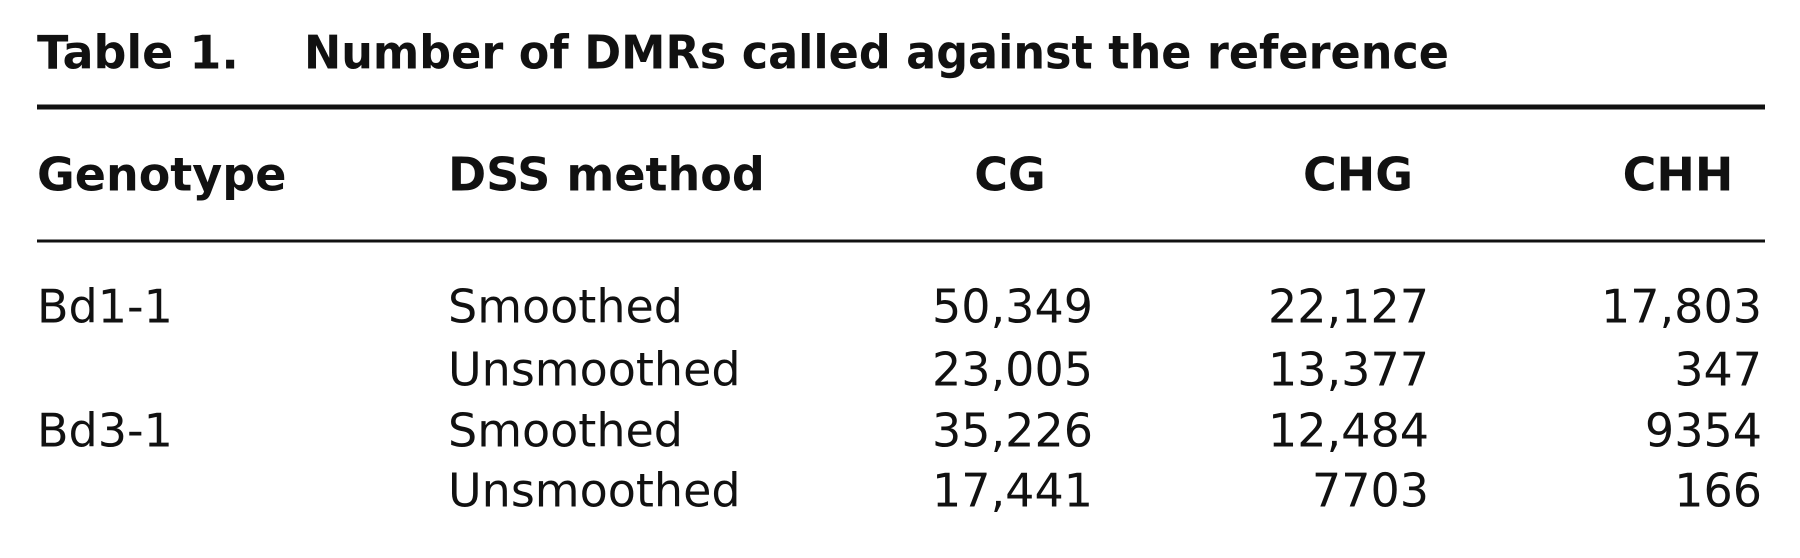  Describe the element at coordinates (1012, 491) in the screenshot. I see `count-cell: 17,441` at that location.